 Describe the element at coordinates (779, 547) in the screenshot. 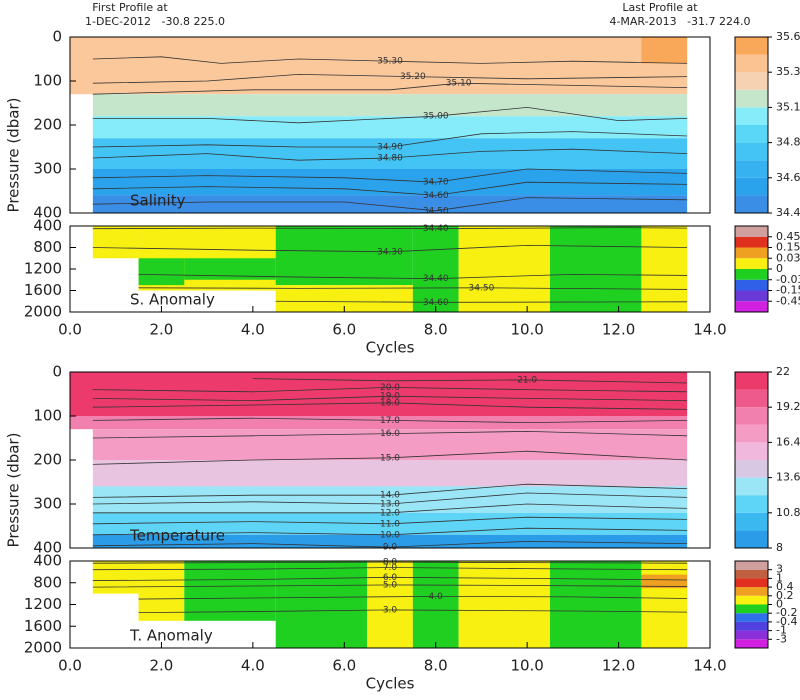

I see `colorbar-label: 8` at that location.